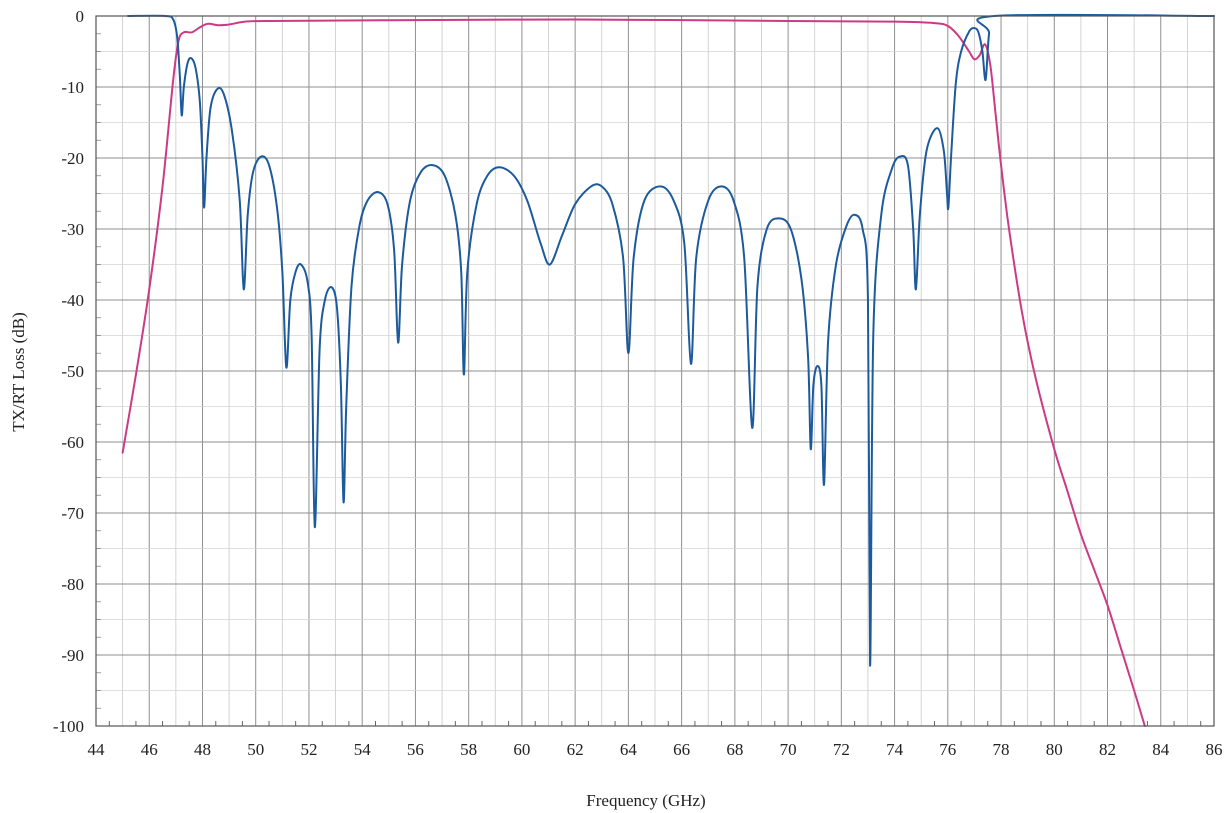 Image resolution: width=1229 pixels, height=813 pixels. What do you see at coordinates (1054, 749) in the screenshot?
I see `x-tick-label: 80` at bounding box center [1054, 749].